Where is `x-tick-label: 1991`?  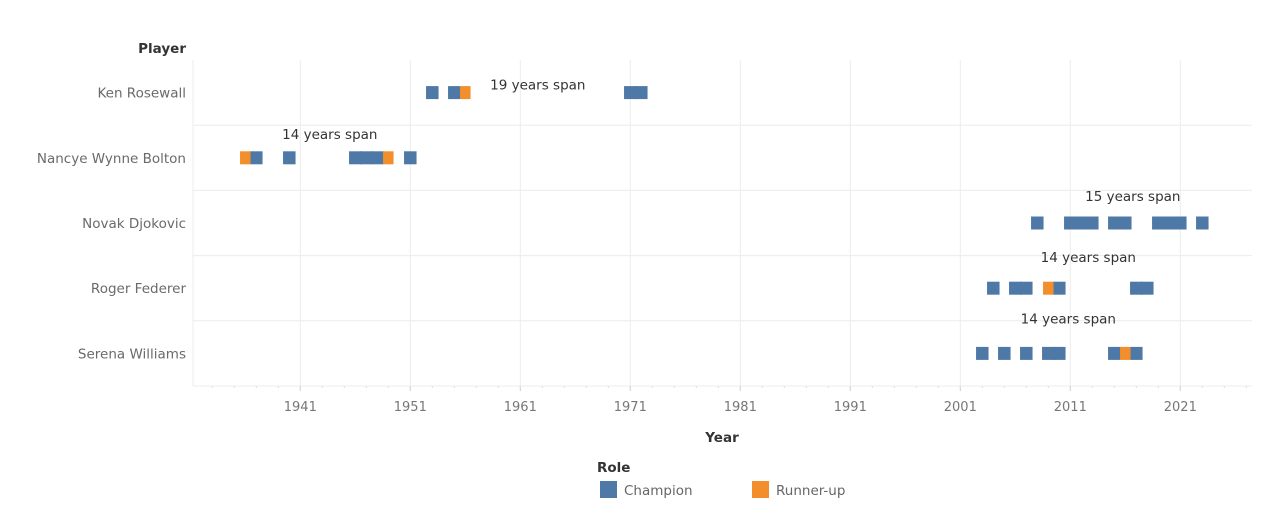 x-tick-label: 1991 is located at coordinates (850, 407).